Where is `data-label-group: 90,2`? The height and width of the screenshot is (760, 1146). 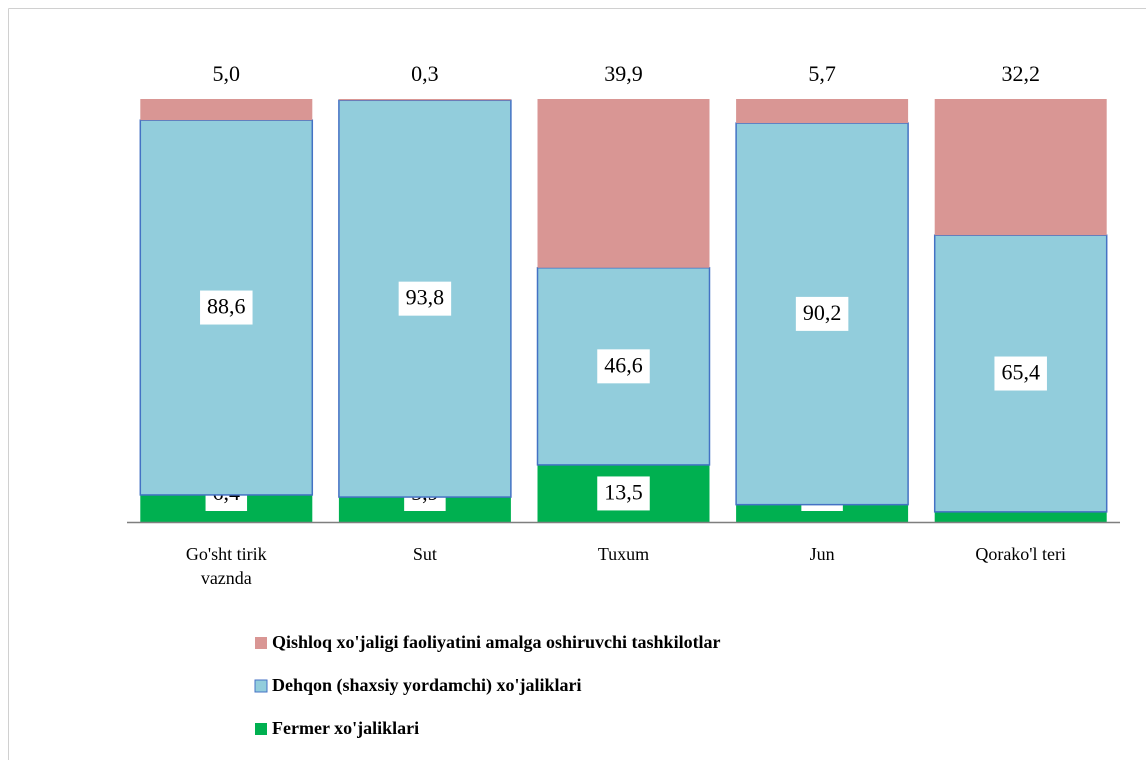
data-label-group: 90,2 is located at coordinates (822, 313).